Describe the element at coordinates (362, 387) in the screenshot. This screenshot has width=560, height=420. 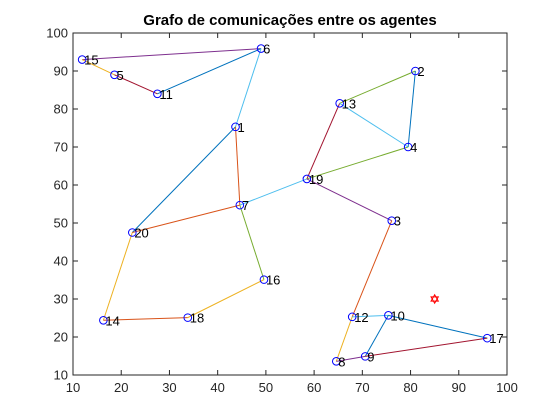
I see `x-tick-label-70: 70` at that location.